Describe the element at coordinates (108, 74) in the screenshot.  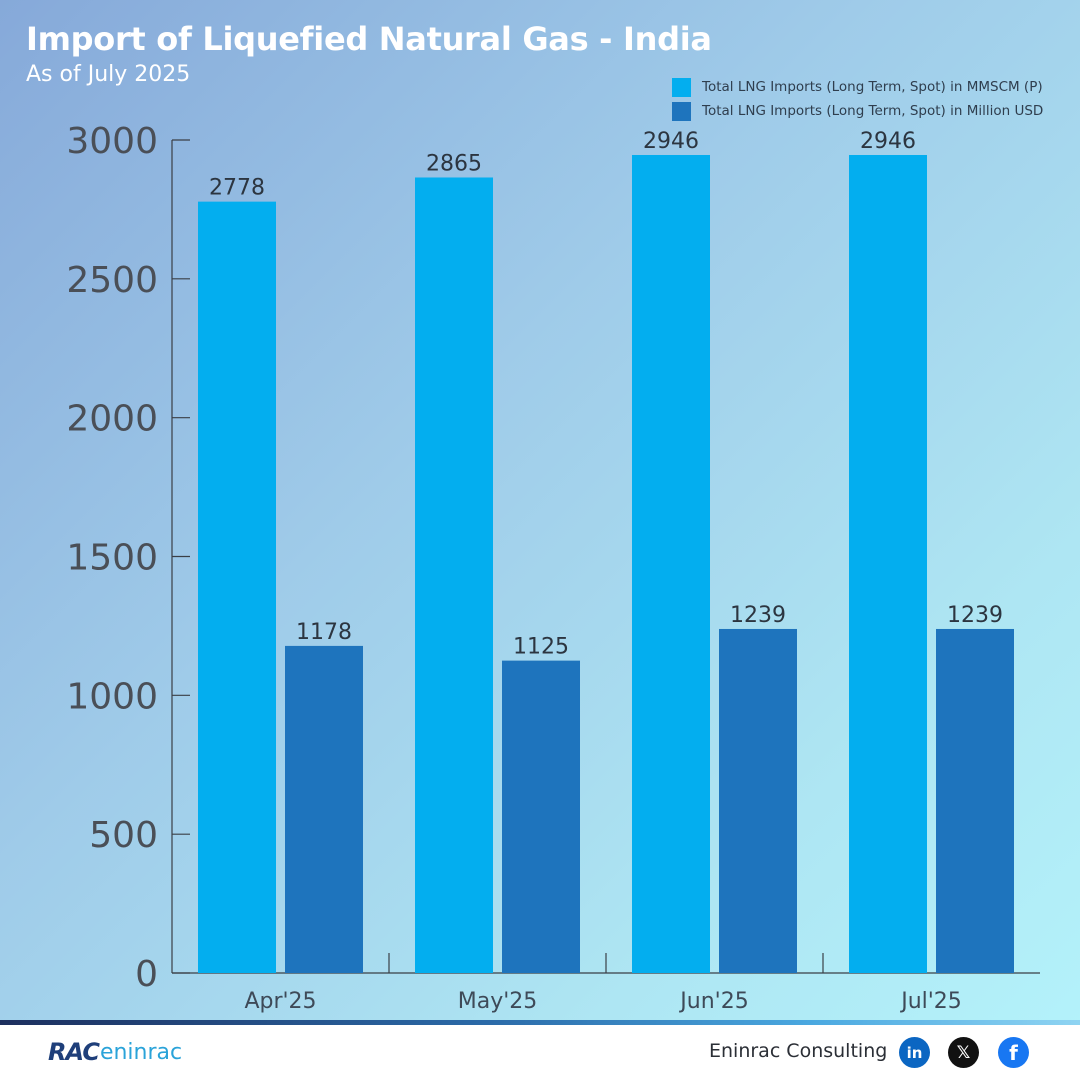
I see `chart-subtitle: As of July 2025` at that location.